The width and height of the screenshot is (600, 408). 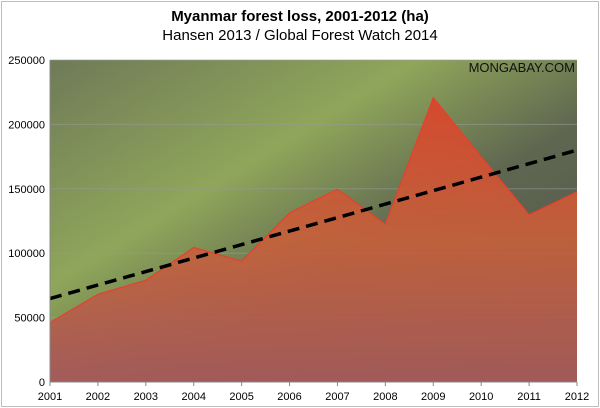 I want to click on y-tick-label: 200000, so click(x=26, y=125).